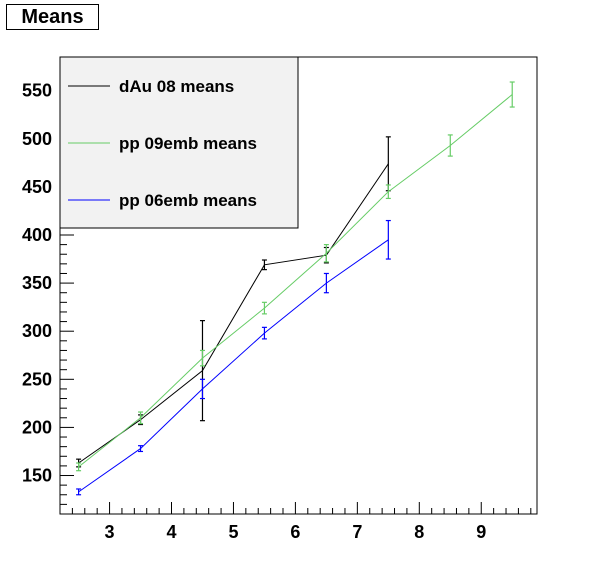 Image resolution: width=596 pixels, height=572 pixels. I want to click on legend-label: dAu 08 means, so click(176, 86).